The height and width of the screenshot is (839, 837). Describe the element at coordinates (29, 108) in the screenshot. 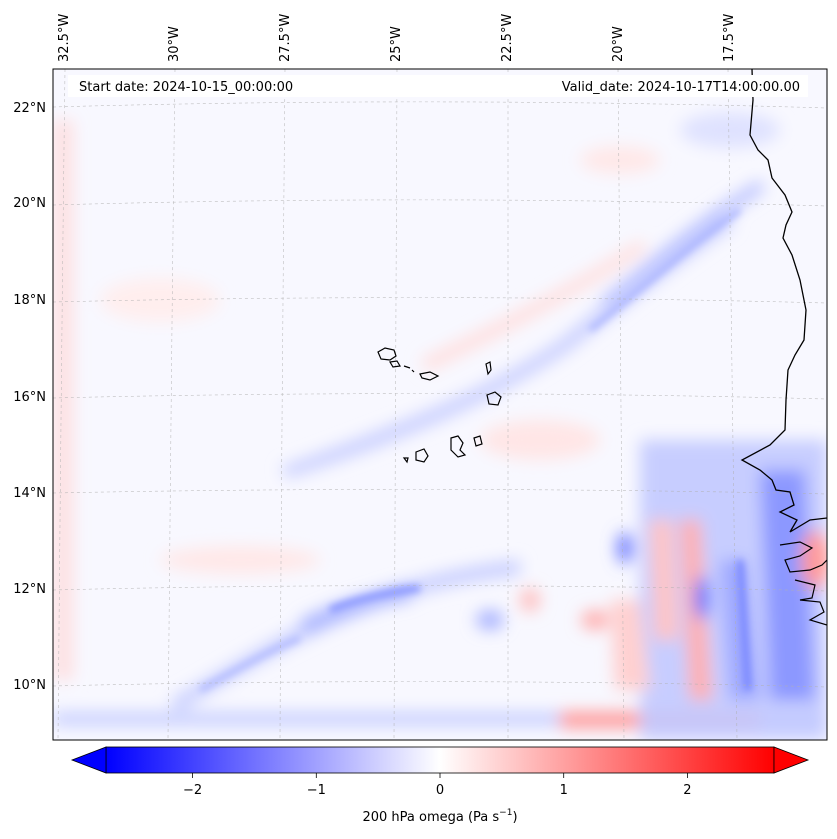

I see `lat-label: 22°N` at that location.